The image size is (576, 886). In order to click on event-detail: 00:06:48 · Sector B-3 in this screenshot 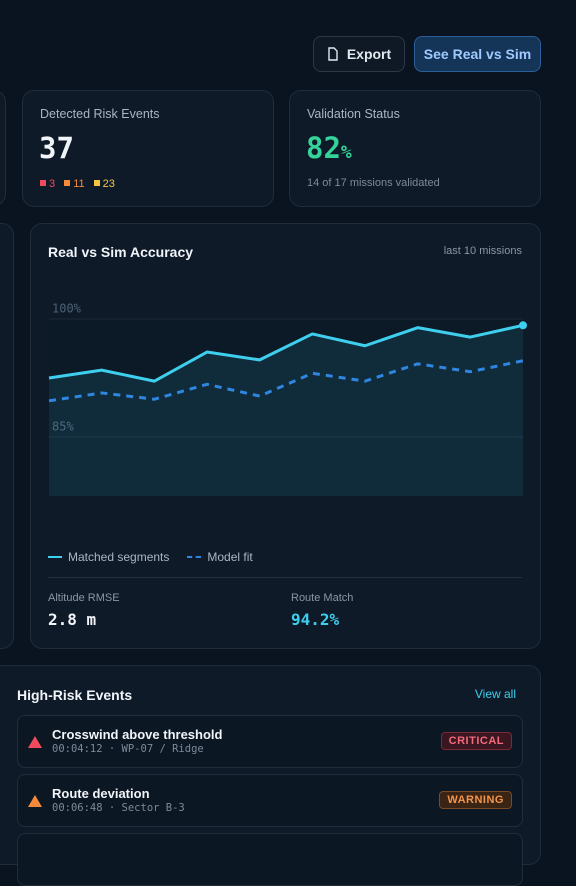, I will do `click(118, 808)`.